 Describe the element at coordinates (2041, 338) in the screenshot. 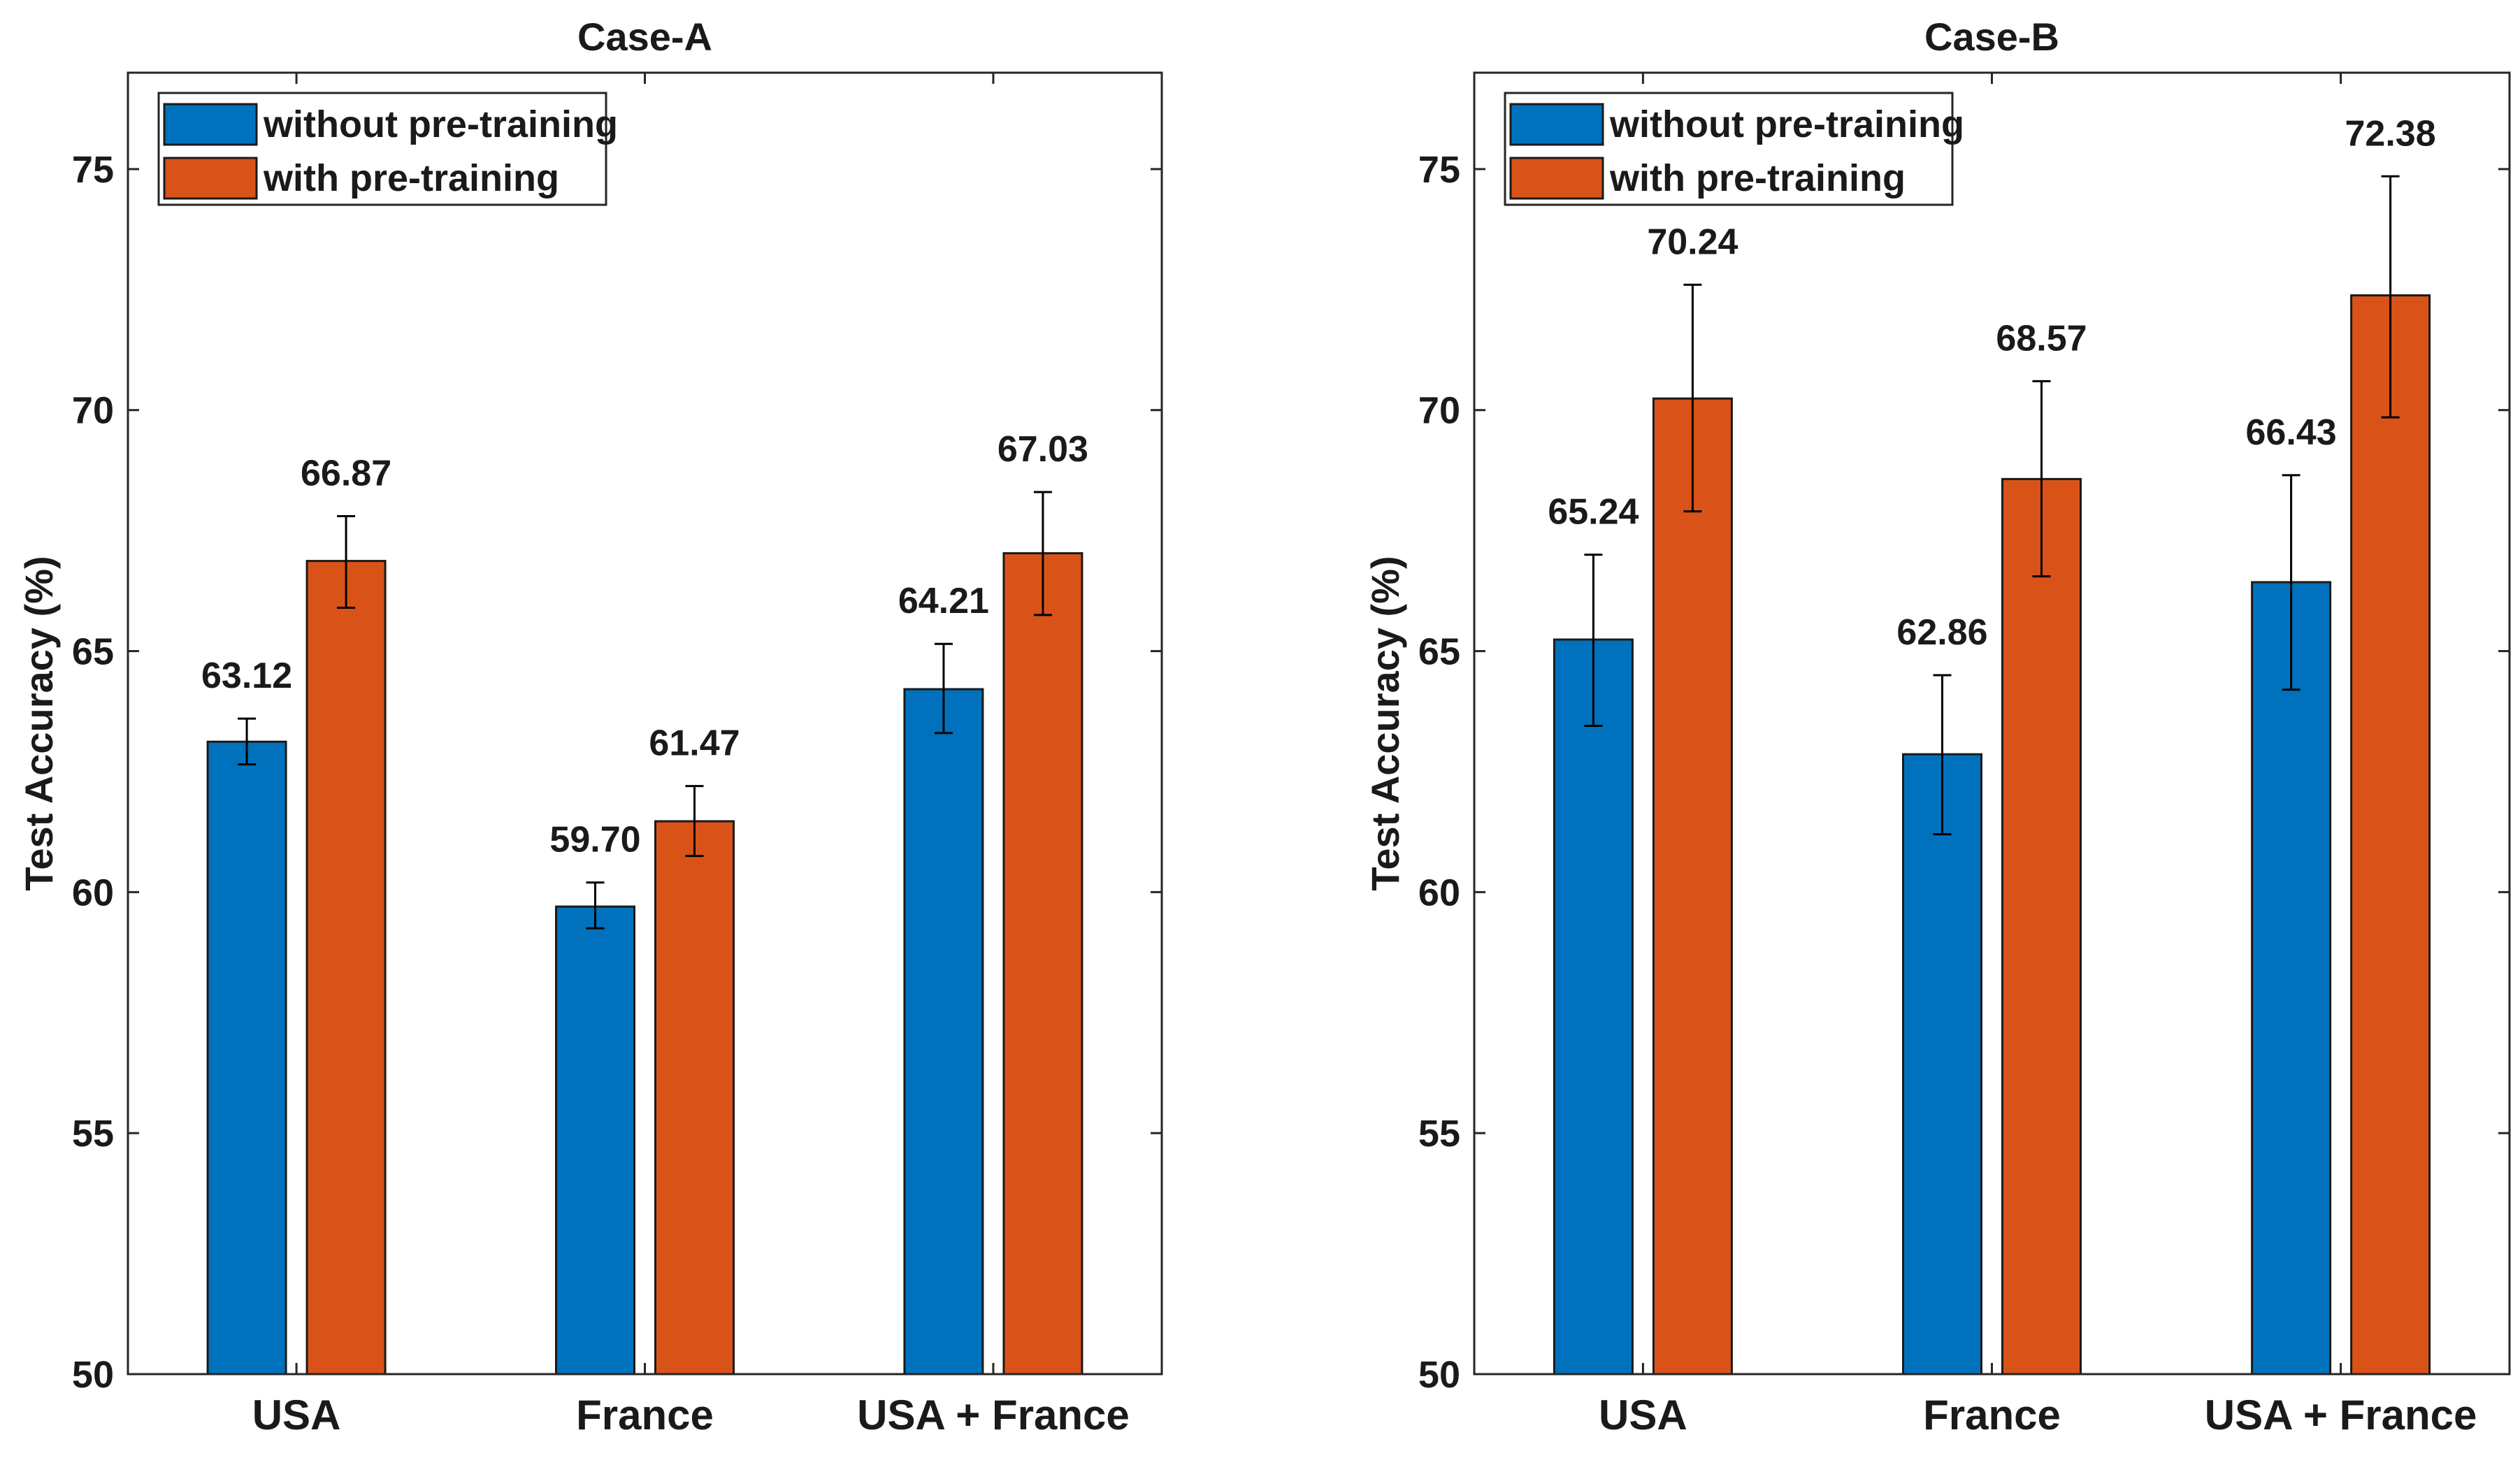

I see `data-label: 68.57` at that location.